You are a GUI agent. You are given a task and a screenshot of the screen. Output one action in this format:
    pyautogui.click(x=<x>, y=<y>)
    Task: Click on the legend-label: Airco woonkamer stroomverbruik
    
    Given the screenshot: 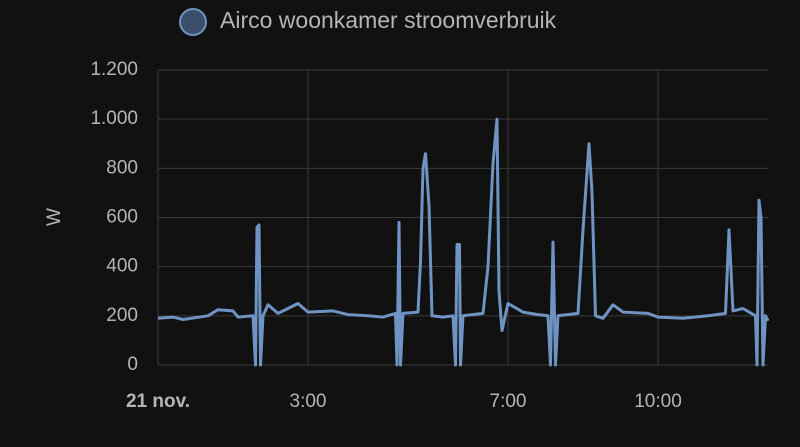 What is the action you would take?
    pyautogui.click(x=388, y=20)
    